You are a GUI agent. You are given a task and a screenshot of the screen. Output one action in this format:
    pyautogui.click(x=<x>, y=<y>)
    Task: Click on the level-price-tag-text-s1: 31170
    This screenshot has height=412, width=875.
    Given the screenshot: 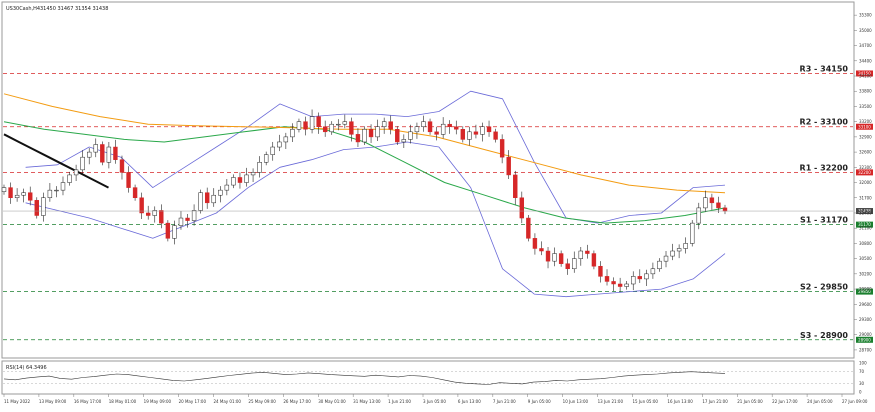 What is the action you would take?
    pyautogui.click(x=864, y=224)
    